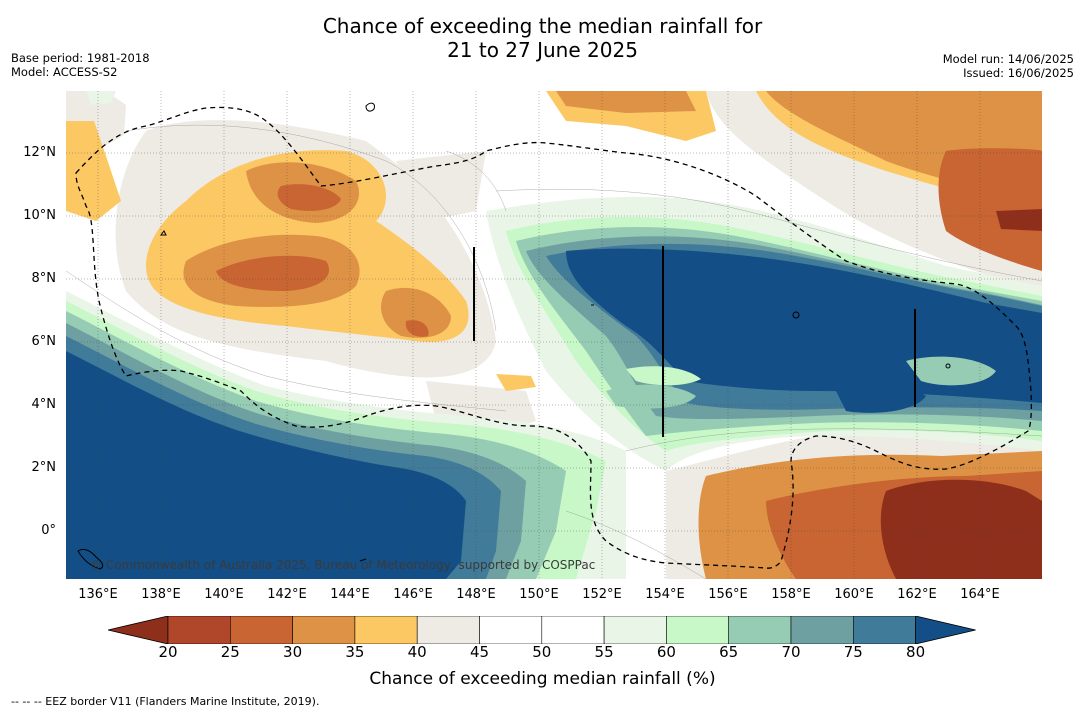  I want to click on base-period: Base period: 1981-2018, so click(80, 58).